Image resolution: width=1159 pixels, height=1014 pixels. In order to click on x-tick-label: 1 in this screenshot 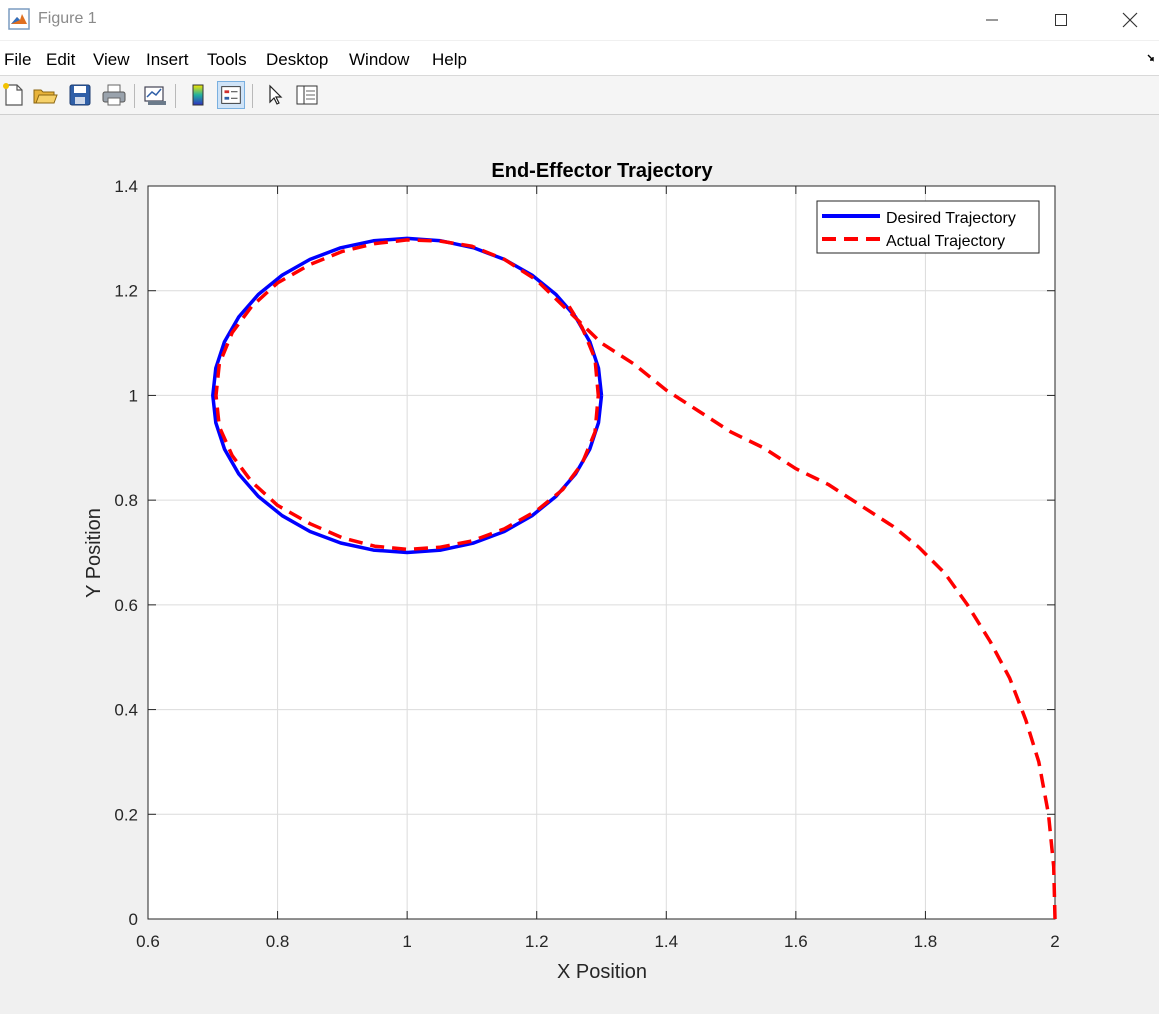, I will do `click(406, 941)`.